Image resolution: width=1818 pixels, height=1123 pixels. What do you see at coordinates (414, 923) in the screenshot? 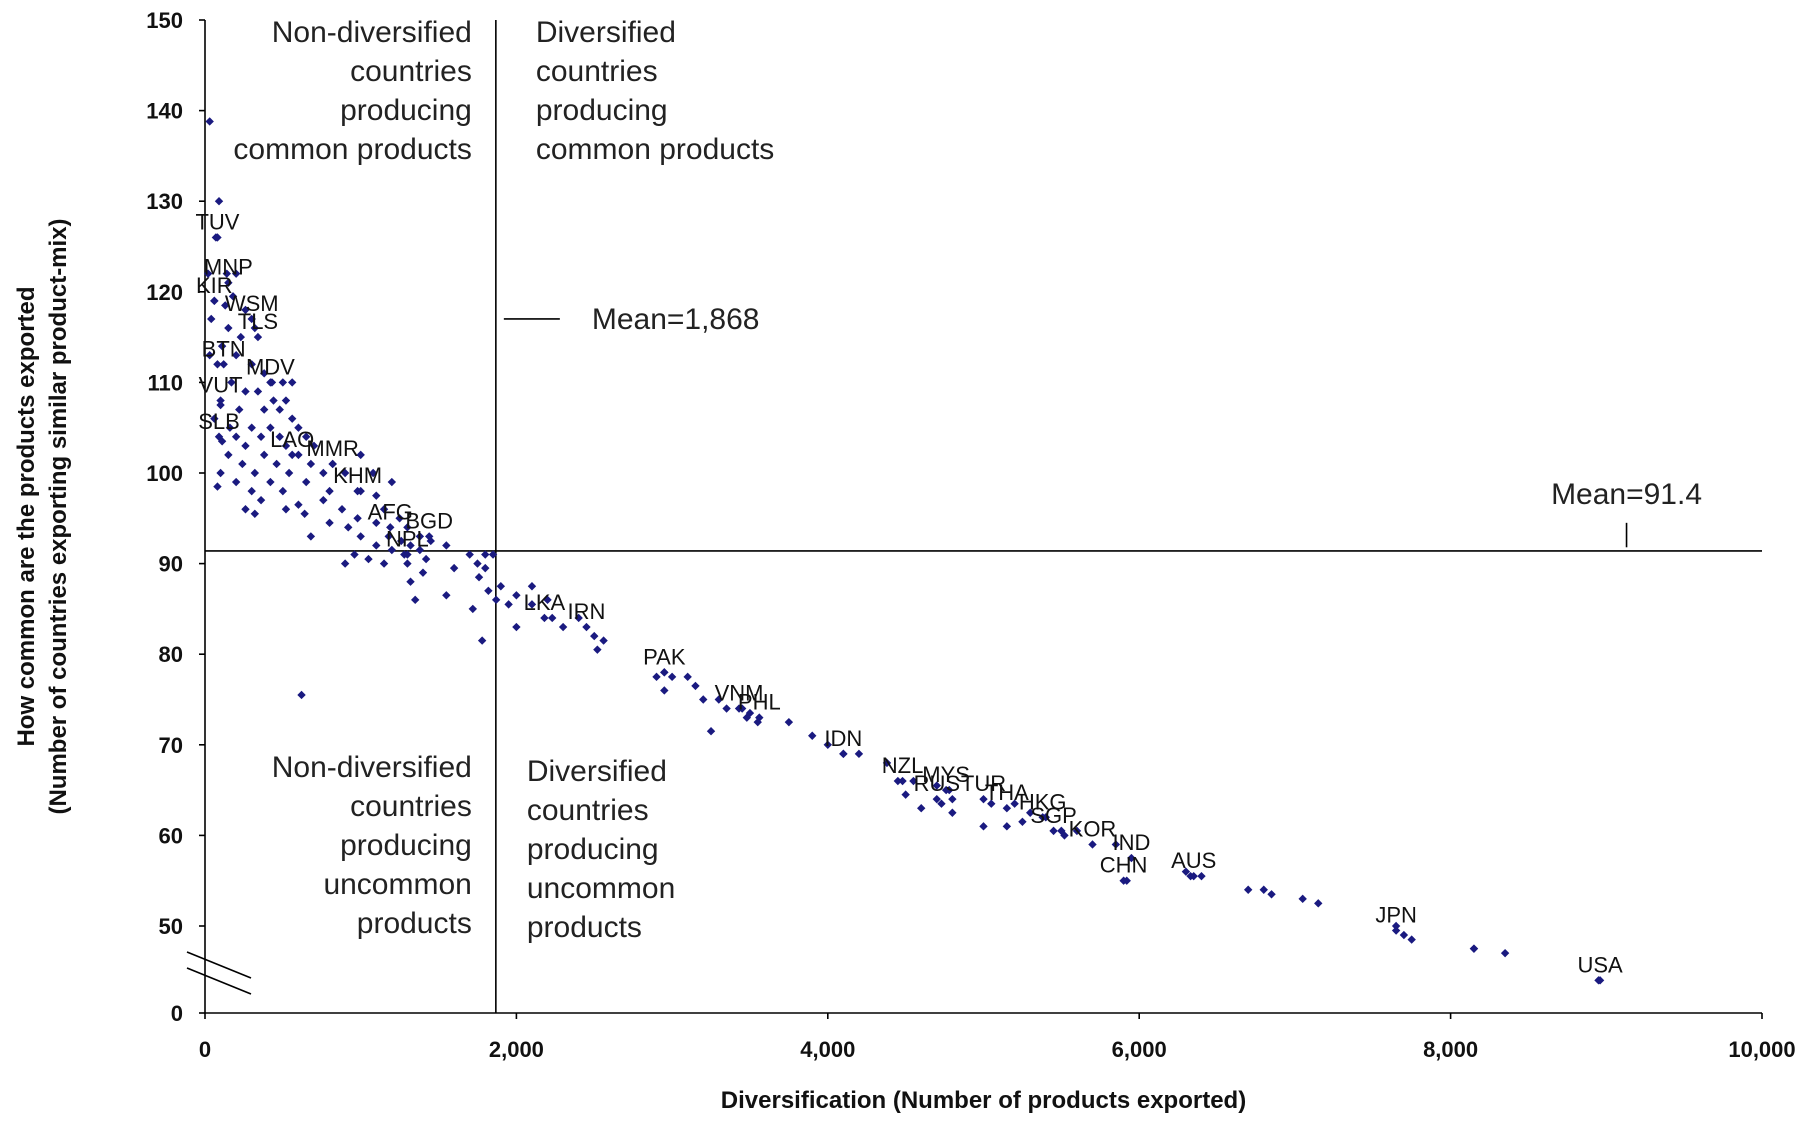
I see `quadrant-label-line: products` at bounding box center [414, 923].